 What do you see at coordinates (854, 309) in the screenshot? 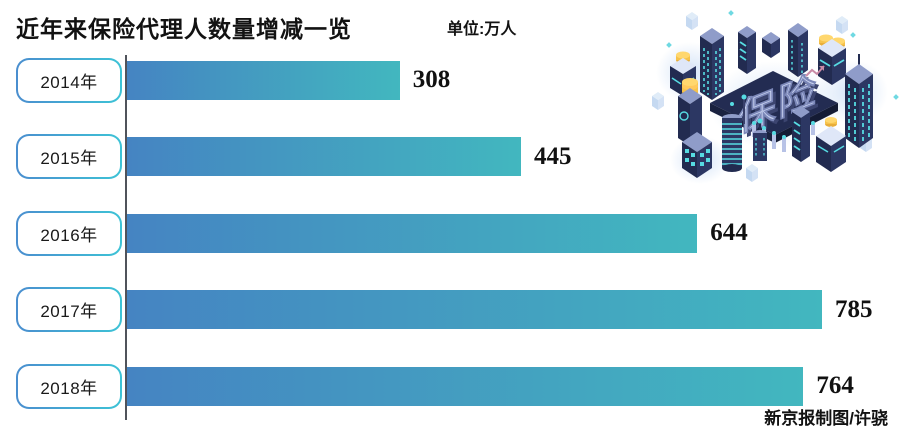
I see `value-label: 785` at bounding box center [854, 309].